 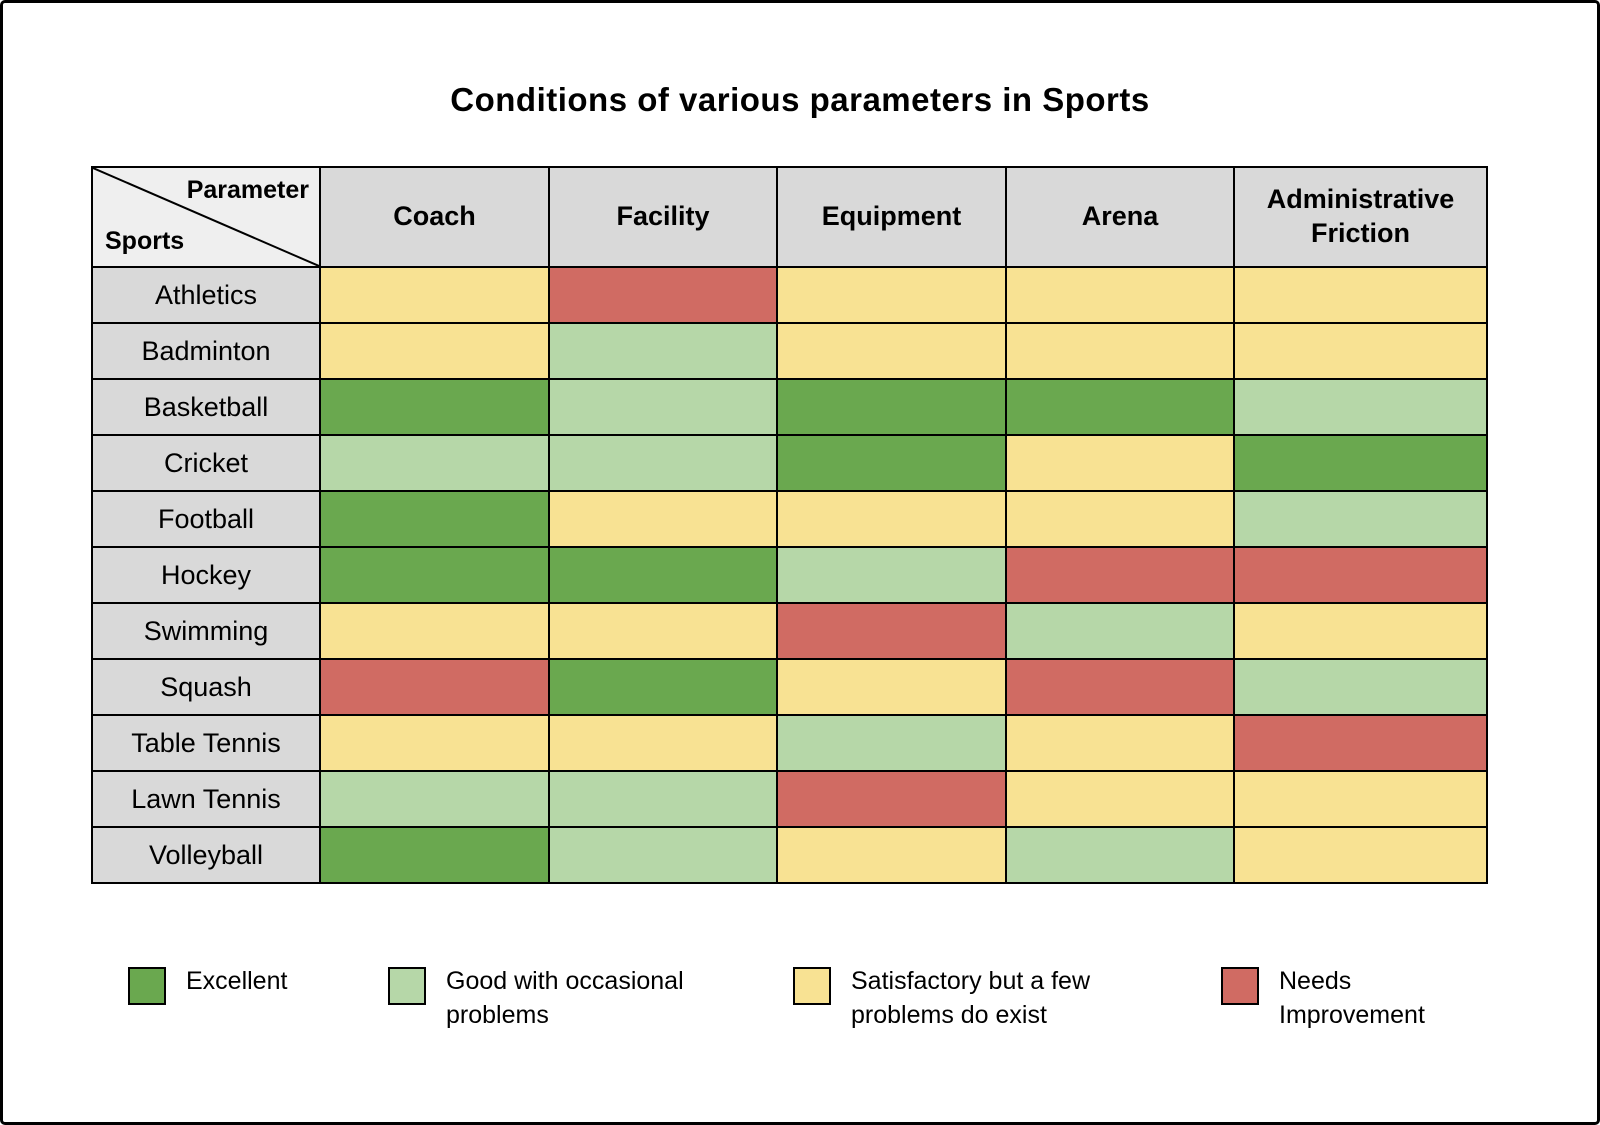 I want to click on corner-sports-label: Sports, so click(x=145, y=241).